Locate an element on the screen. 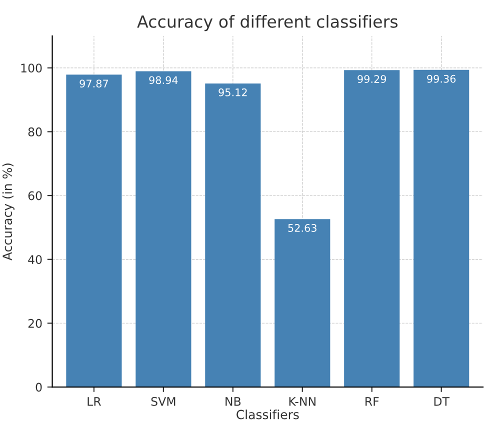  data-label: 95.12 is located at coordinates (232, 92).